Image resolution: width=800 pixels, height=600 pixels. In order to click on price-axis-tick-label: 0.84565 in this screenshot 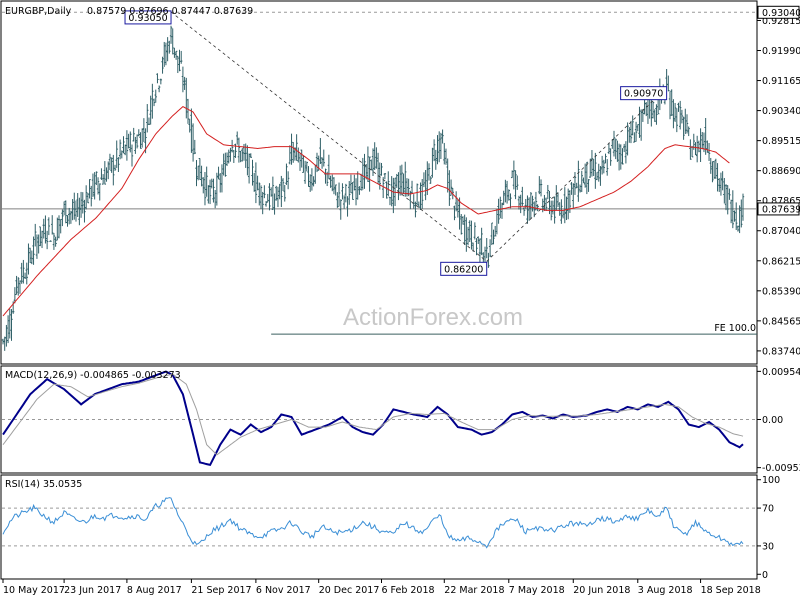, I will do `click(781, 321)`.